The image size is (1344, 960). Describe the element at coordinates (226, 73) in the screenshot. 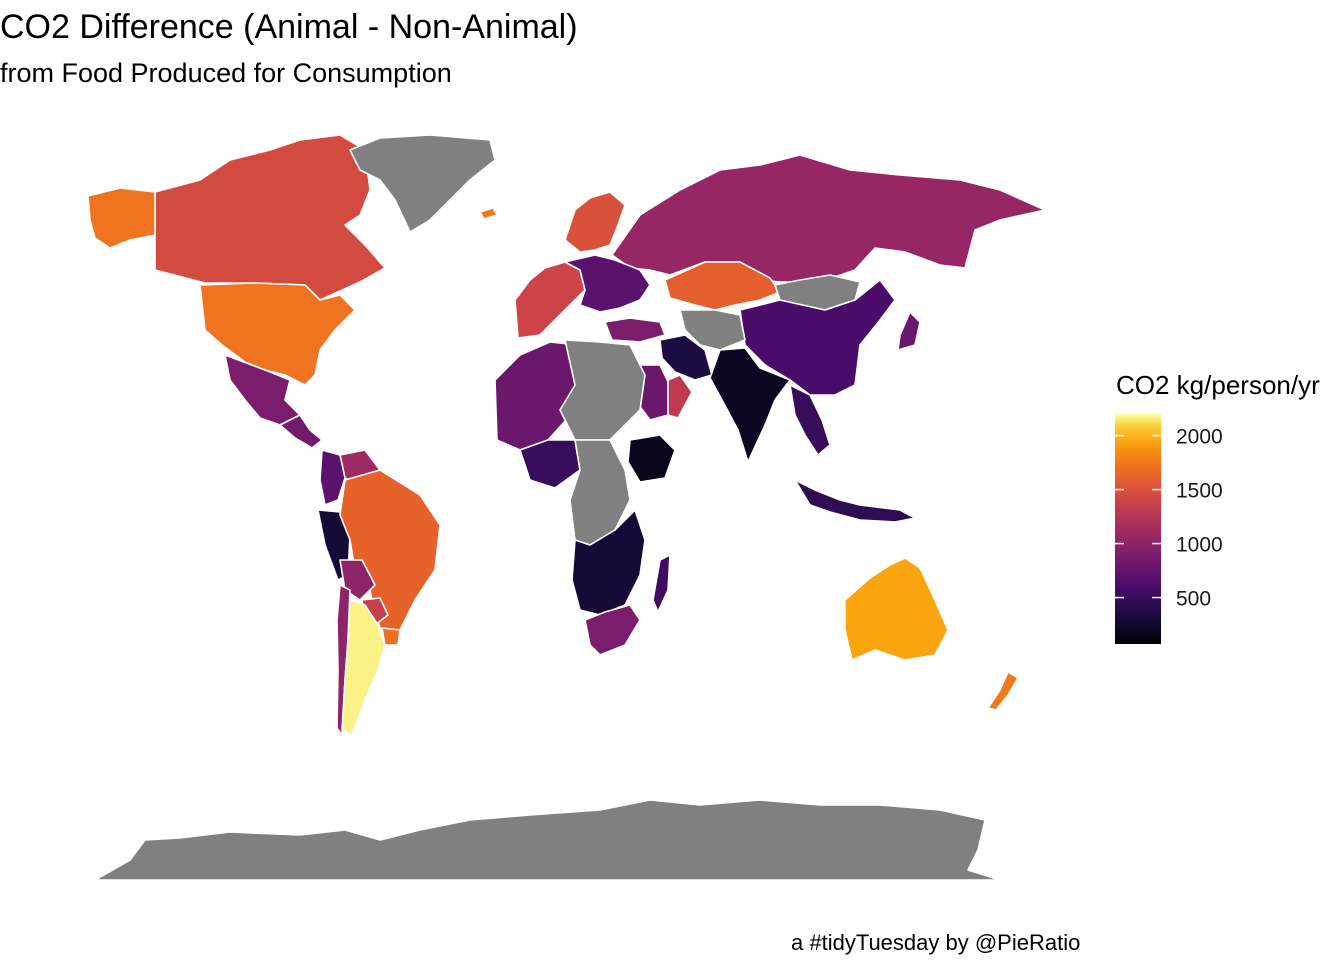

I see `chart-subtitle: from Food Produced for Consumption` at that location.